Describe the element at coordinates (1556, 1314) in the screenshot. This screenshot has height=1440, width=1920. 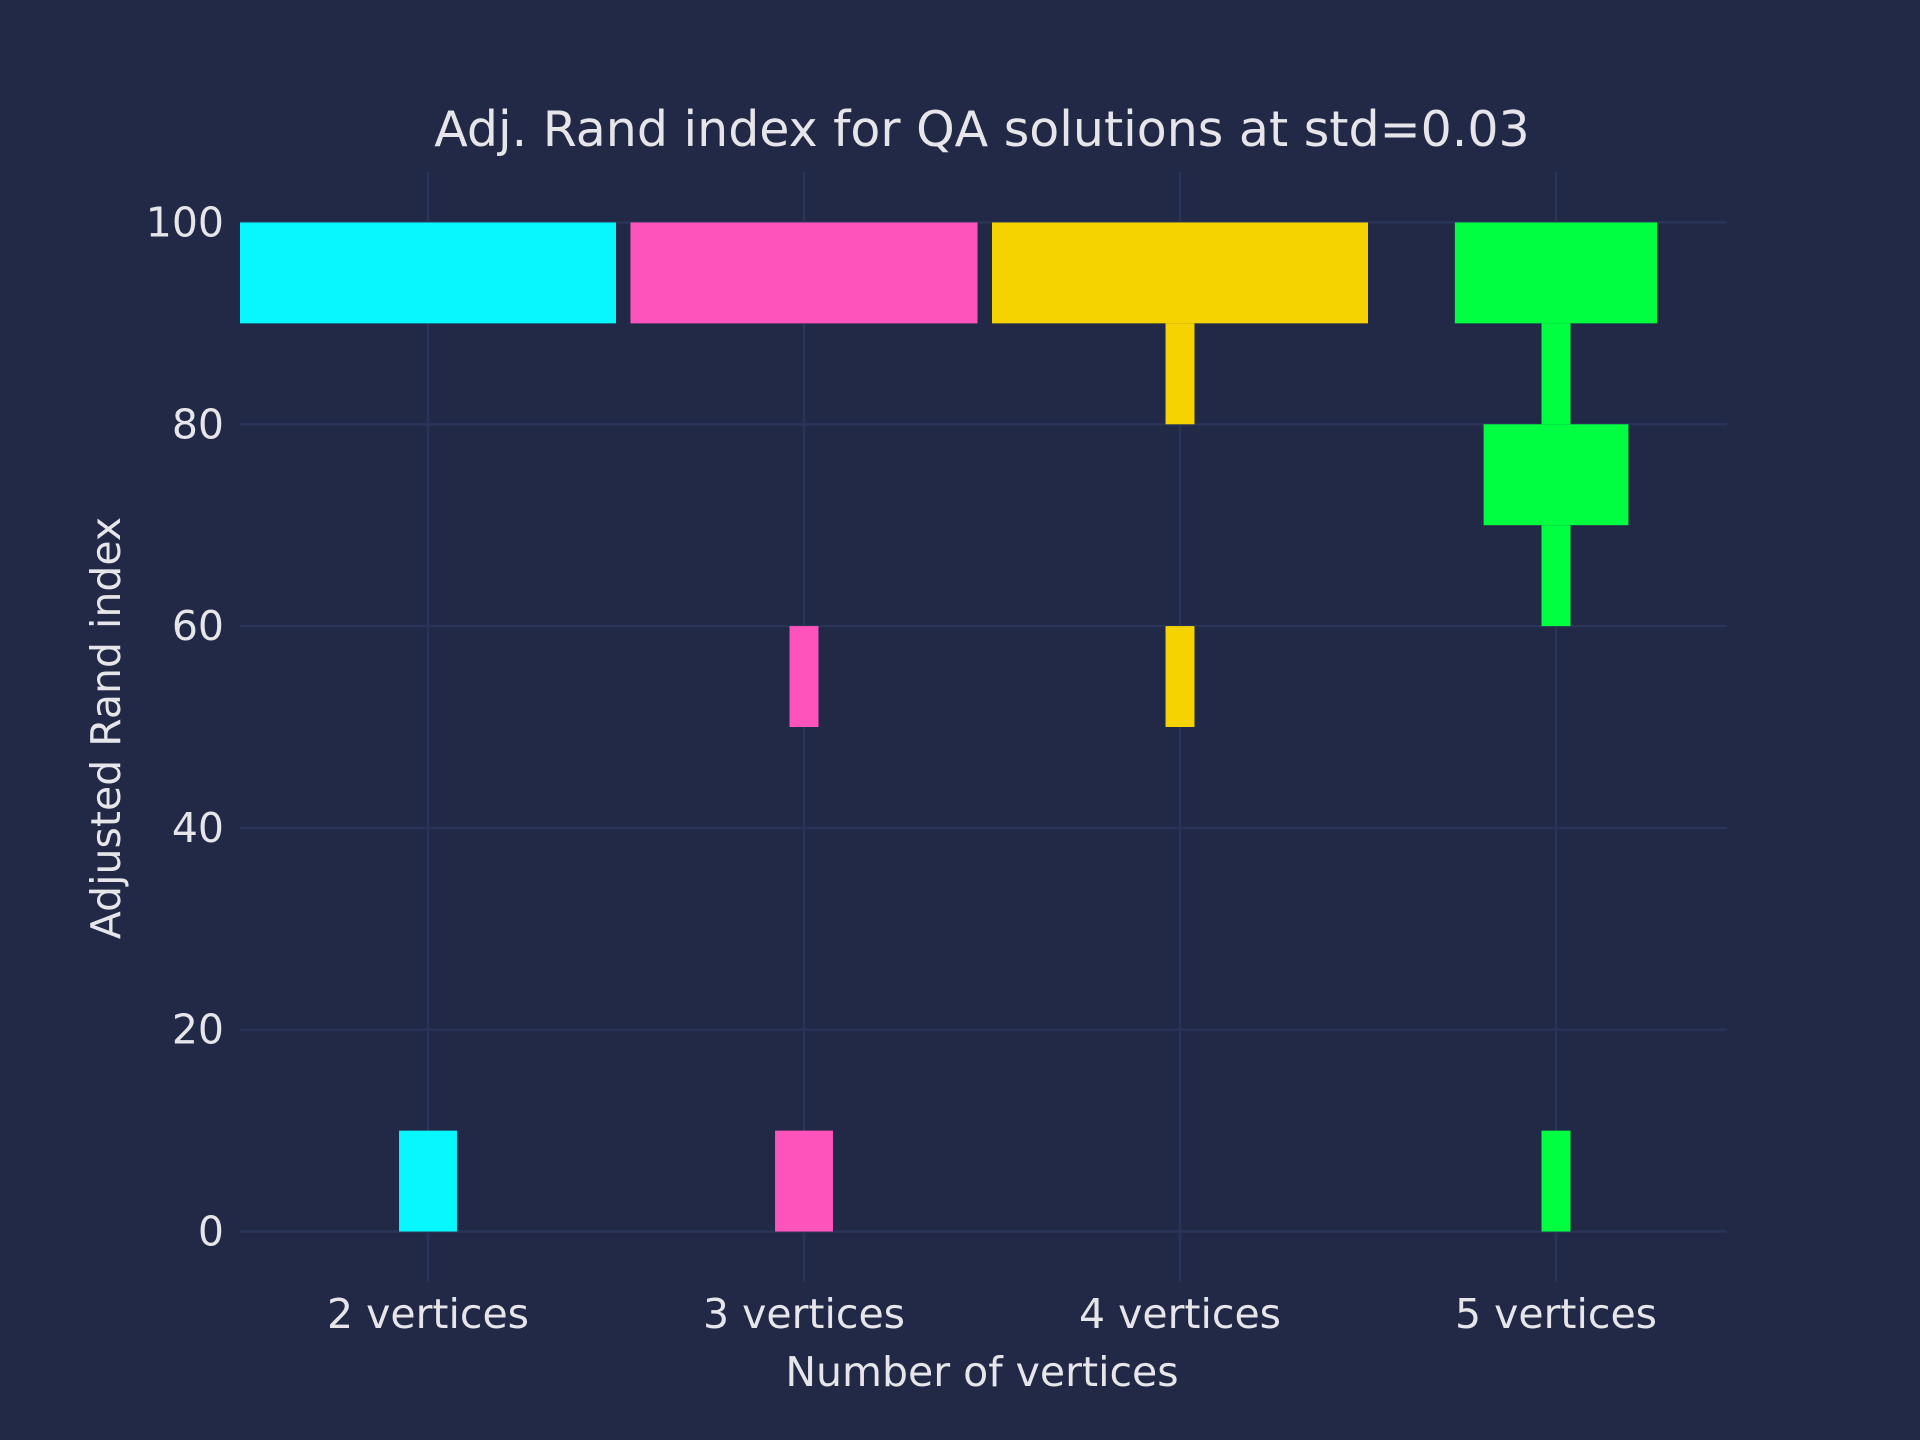
I see `x-tick-label: 5 vertices` at that location.